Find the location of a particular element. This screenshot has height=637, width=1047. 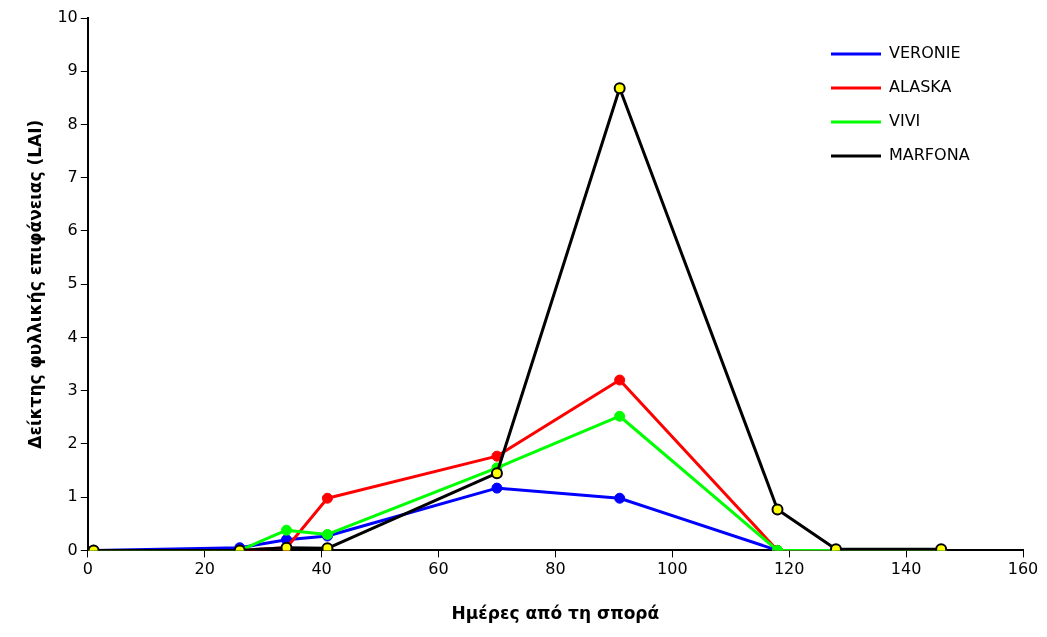

y-tick-label: 9 is located at coordinates (72, 70).